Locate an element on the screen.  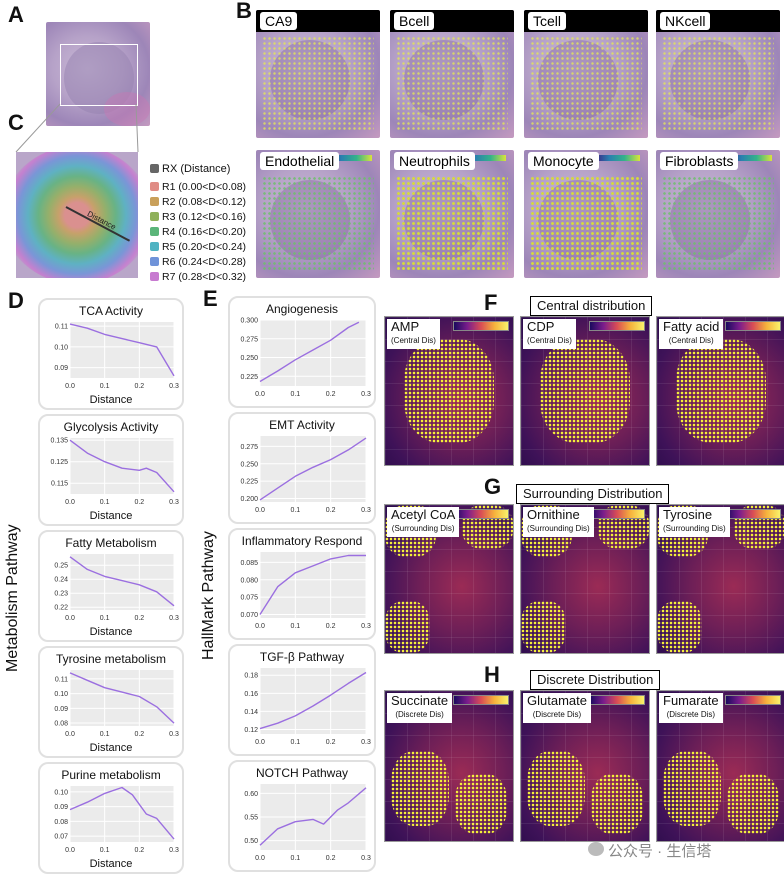
y-tick-label: 0.200 is located at coordinates (249, 499).